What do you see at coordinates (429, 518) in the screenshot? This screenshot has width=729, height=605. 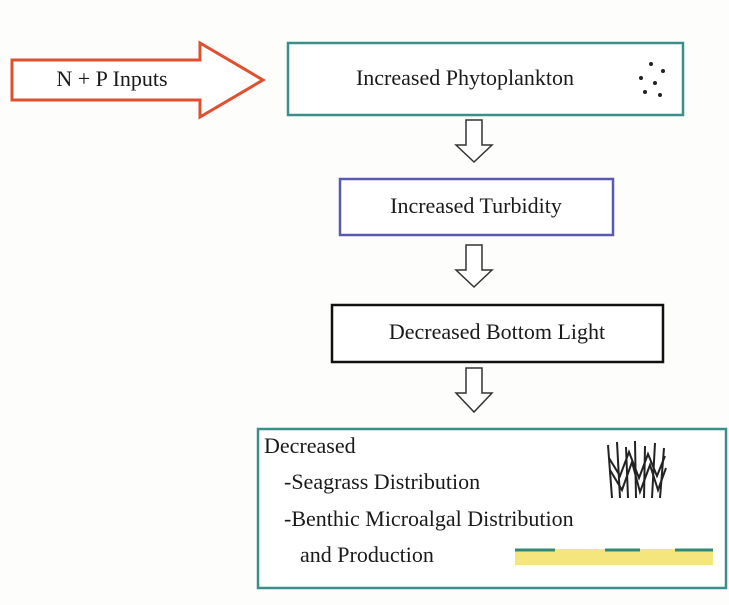 I see `node-line: -Benthic Microalgal Distribution` at bounding box center [429, 518].